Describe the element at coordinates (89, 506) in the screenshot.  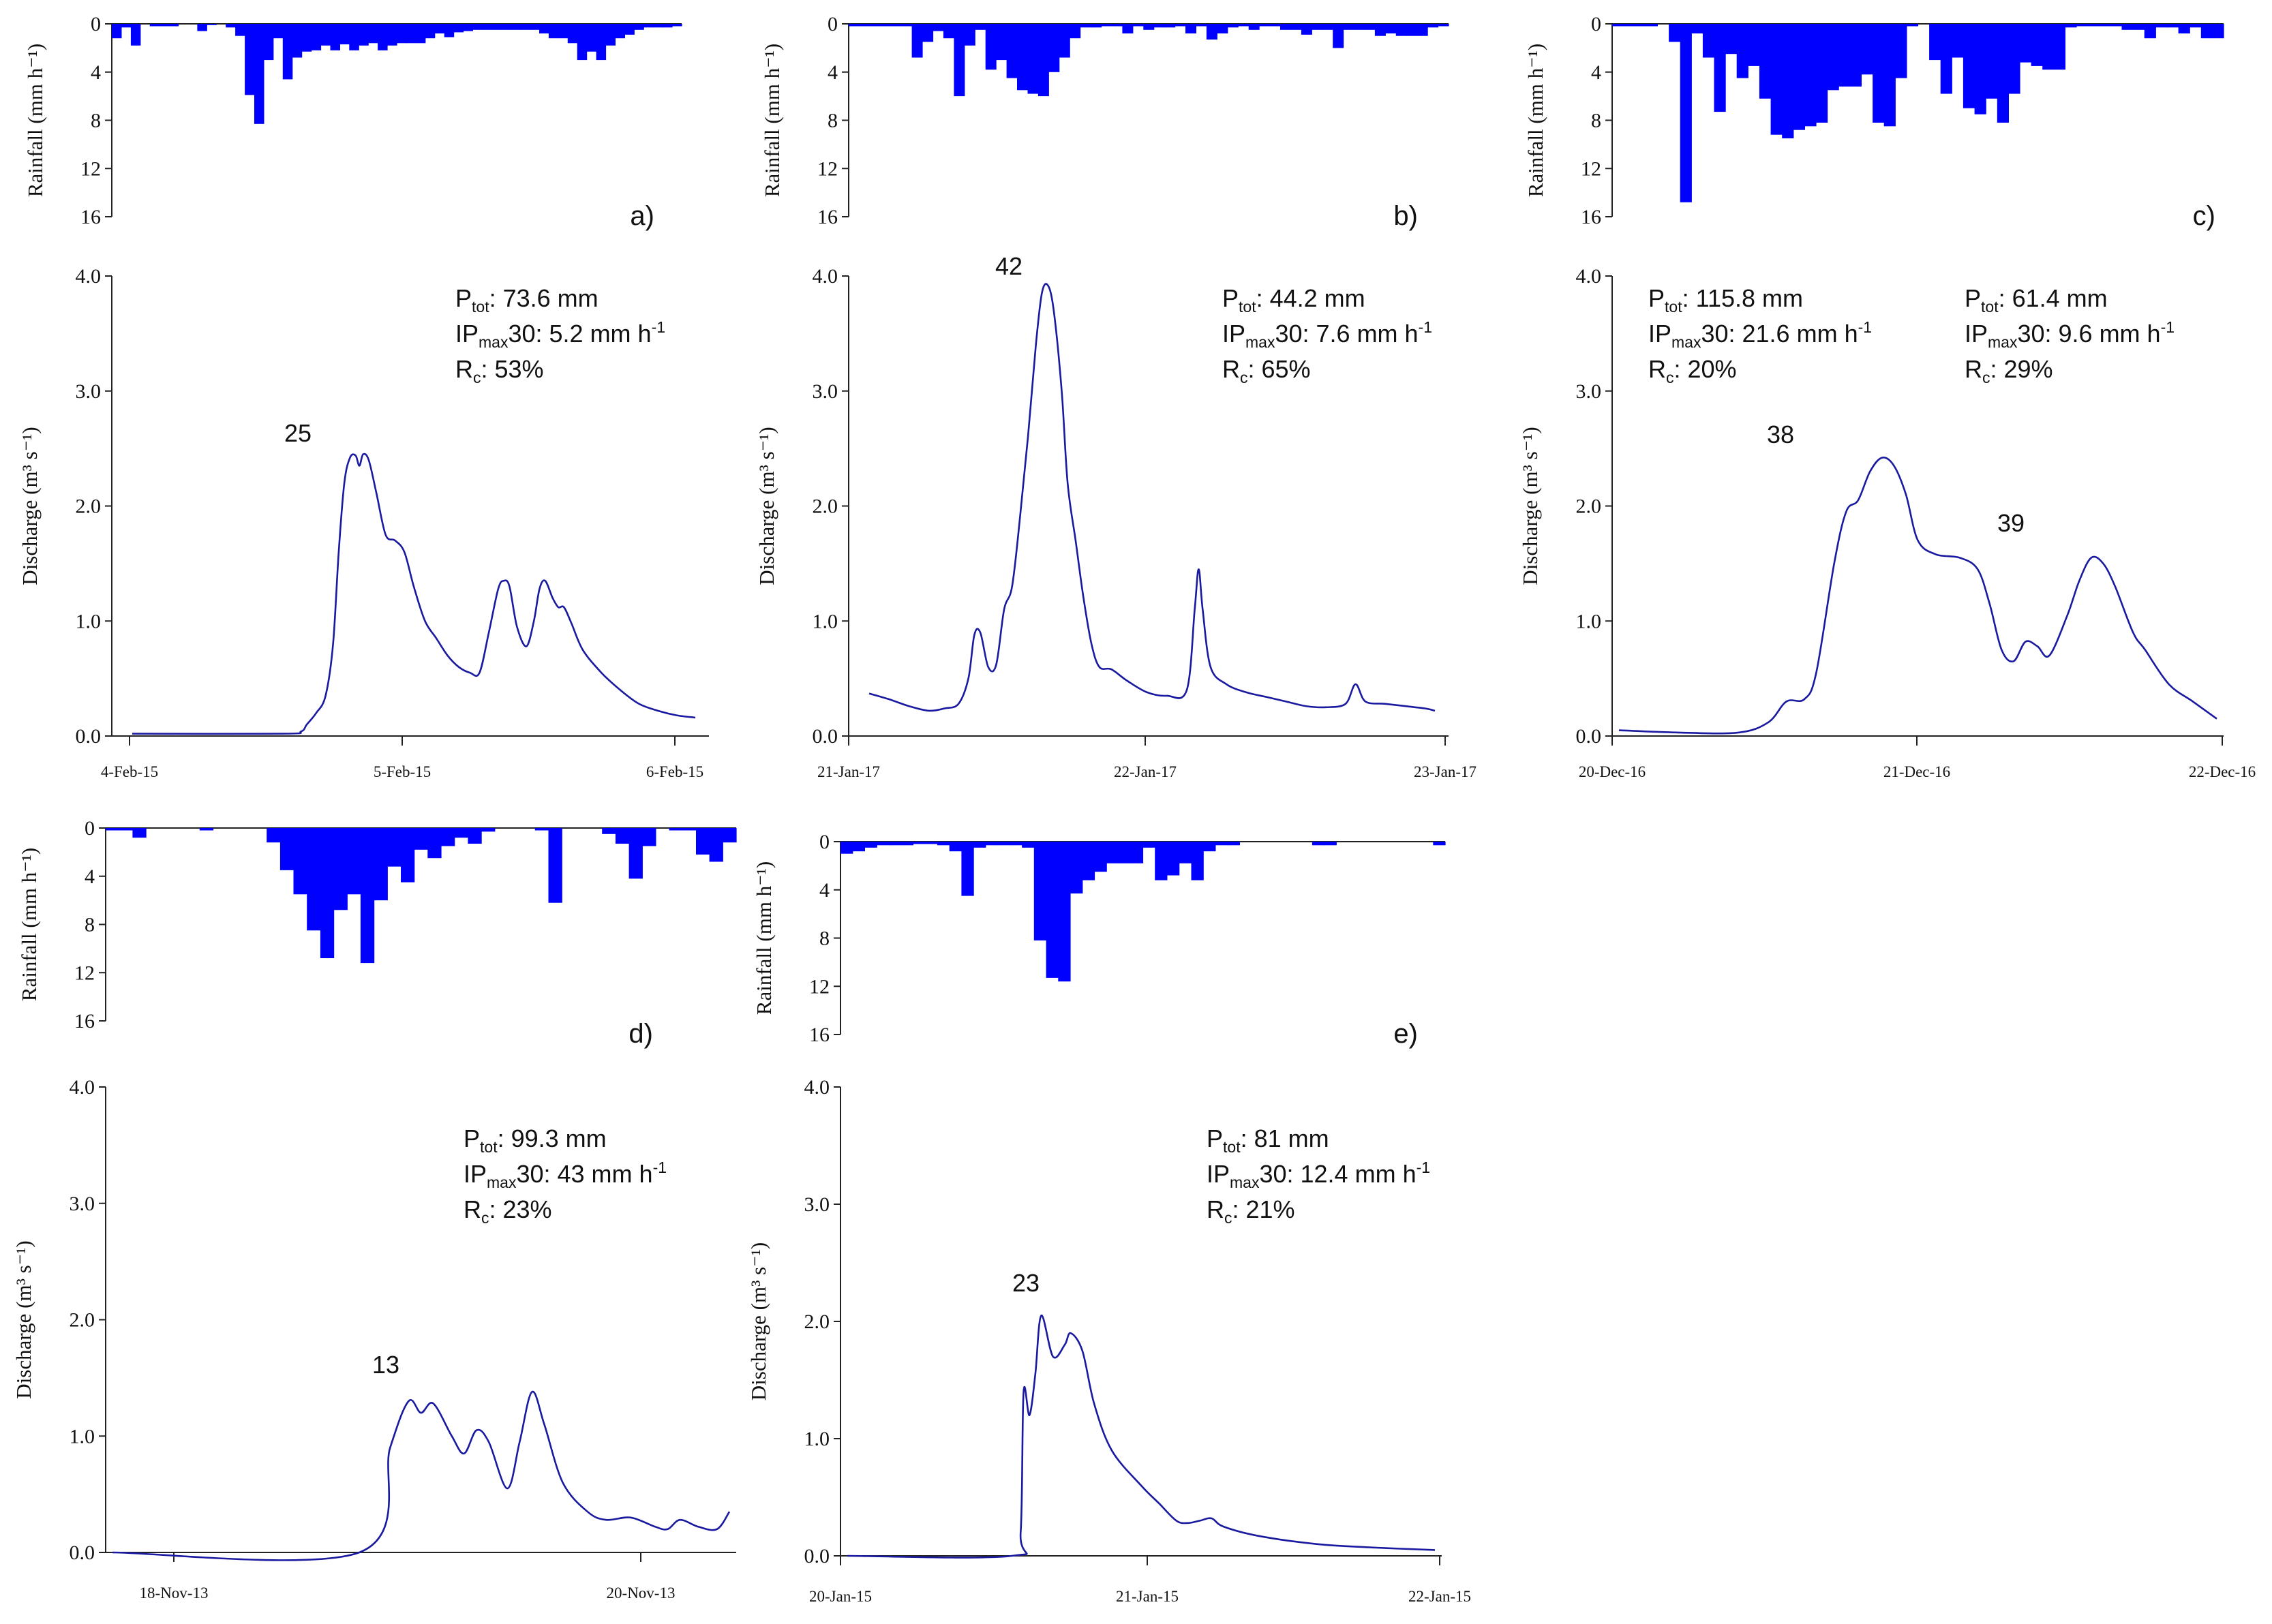
I see `q-y-tick-label: 2.0` at that location.